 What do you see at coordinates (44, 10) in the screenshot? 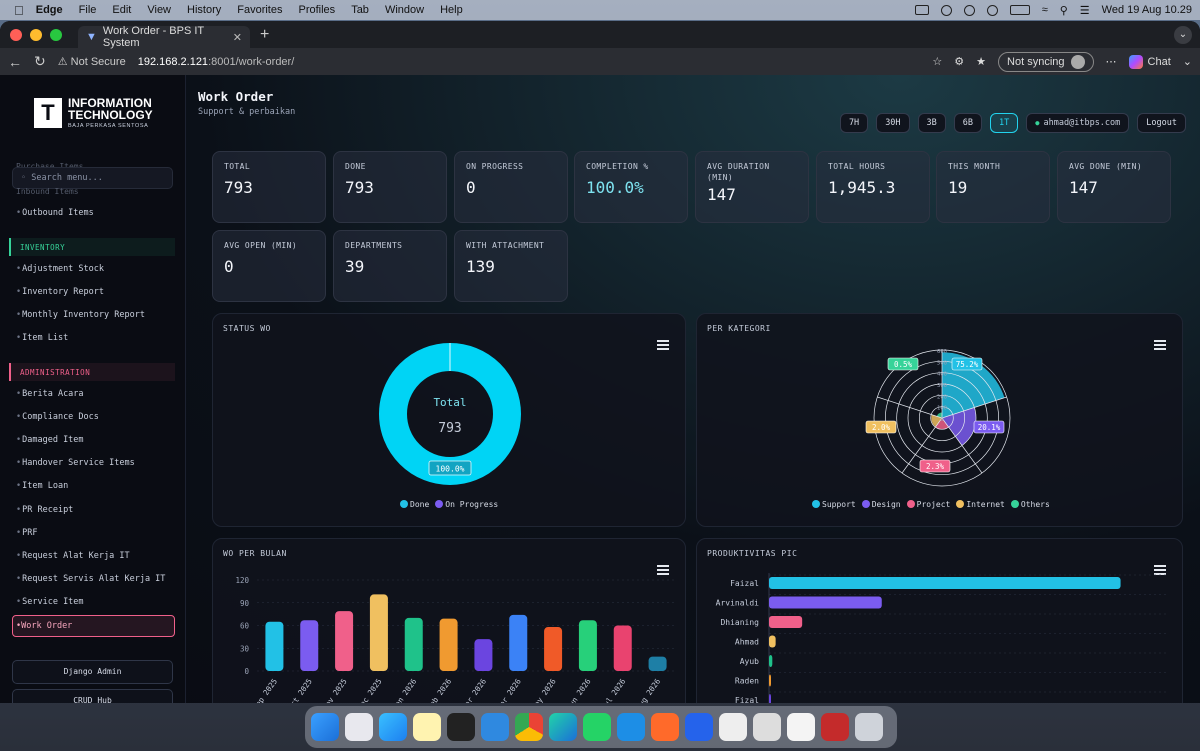
I see `menu-app-name: Edge` at bounding box center [44, 10].